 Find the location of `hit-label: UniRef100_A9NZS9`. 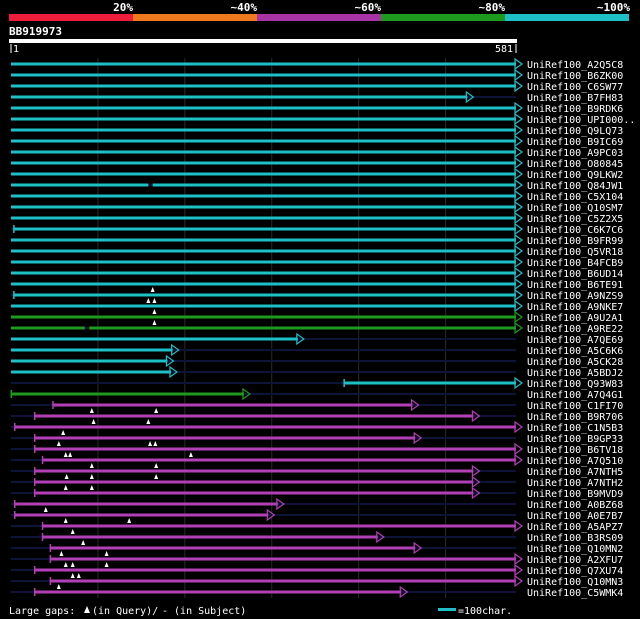

hit-label: UniRef100_A9NZS9 is located at coordinates (575, 296).